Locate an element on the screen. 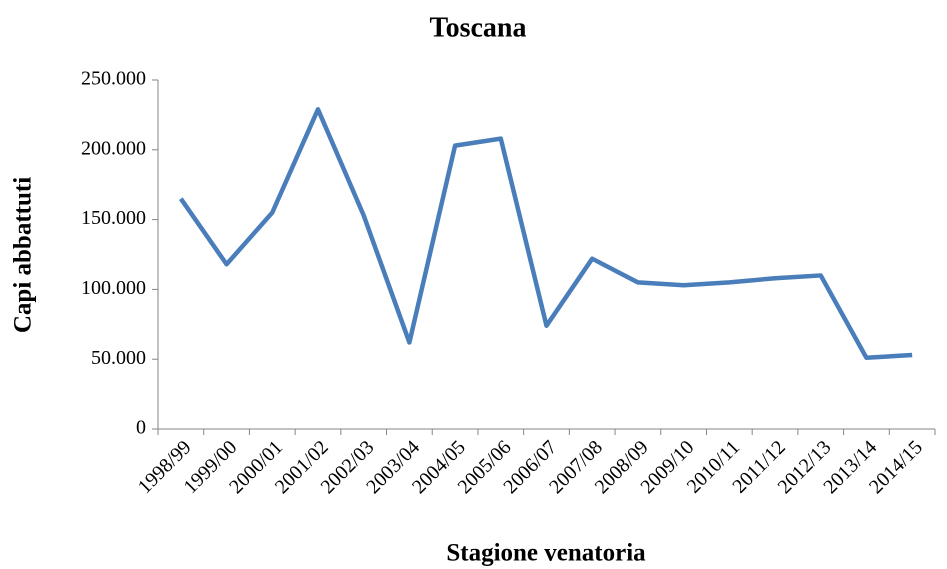 This screenshot has height=569, width=947. y-tick-label: 50.000 is located at coordinates (118, 358).